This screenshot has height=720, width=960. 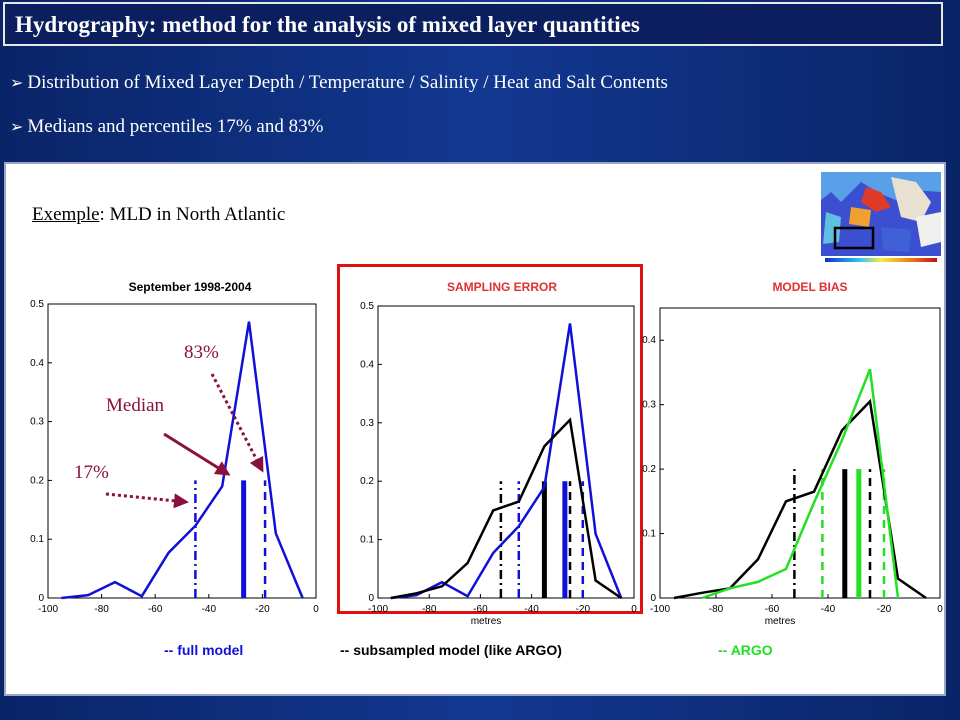 I want to click on annotation-83: 83%, so click(x=201, y=352).